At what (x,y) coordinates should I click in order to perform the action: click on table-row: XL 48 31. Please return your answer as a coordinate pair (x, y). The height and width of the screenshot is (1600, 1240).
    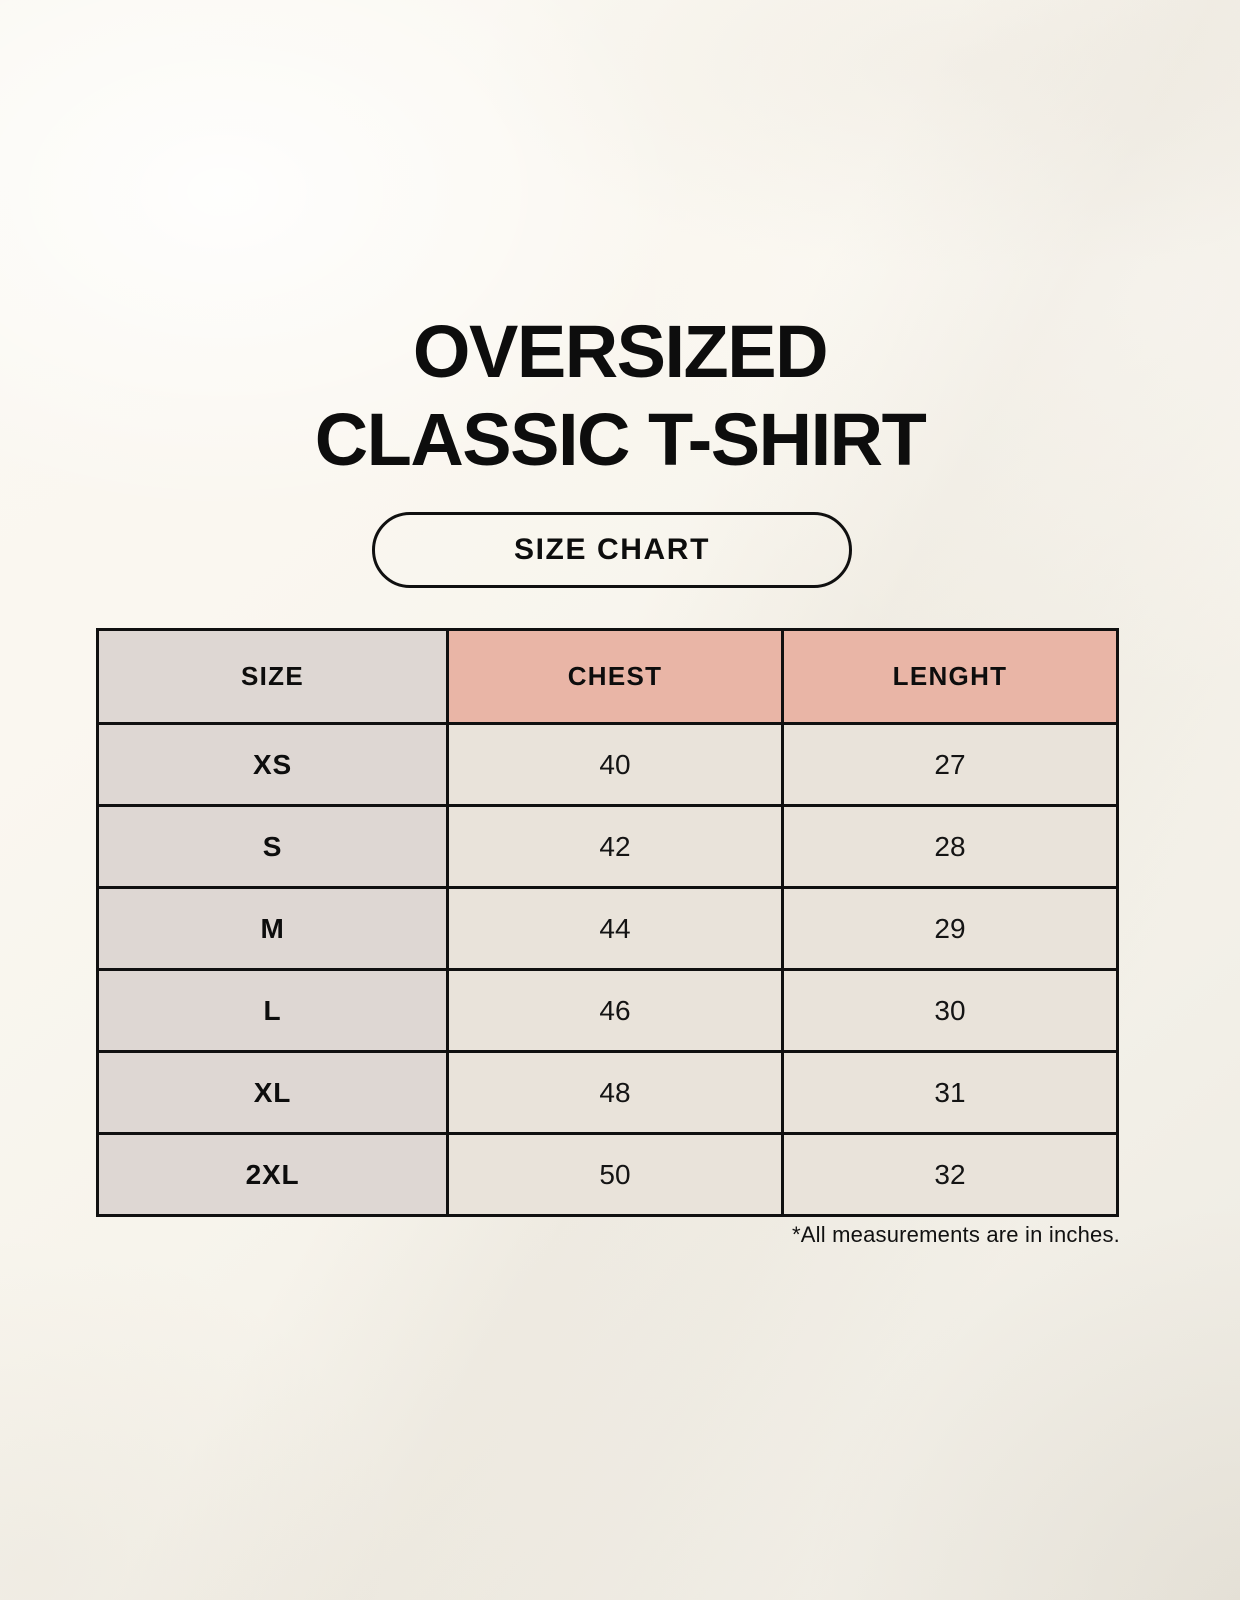
    Looking at the image, I should click on (607, 1092).